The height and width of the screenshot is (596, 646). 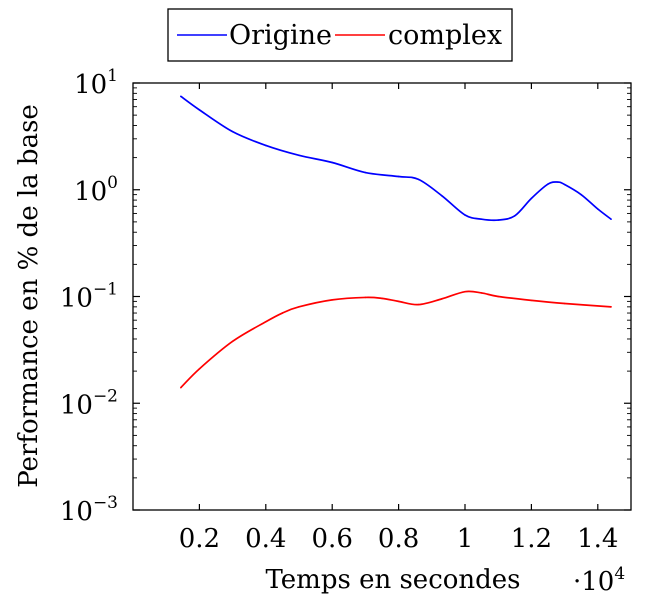 I want to click on series-line-origine, so click(x=396, y=158).